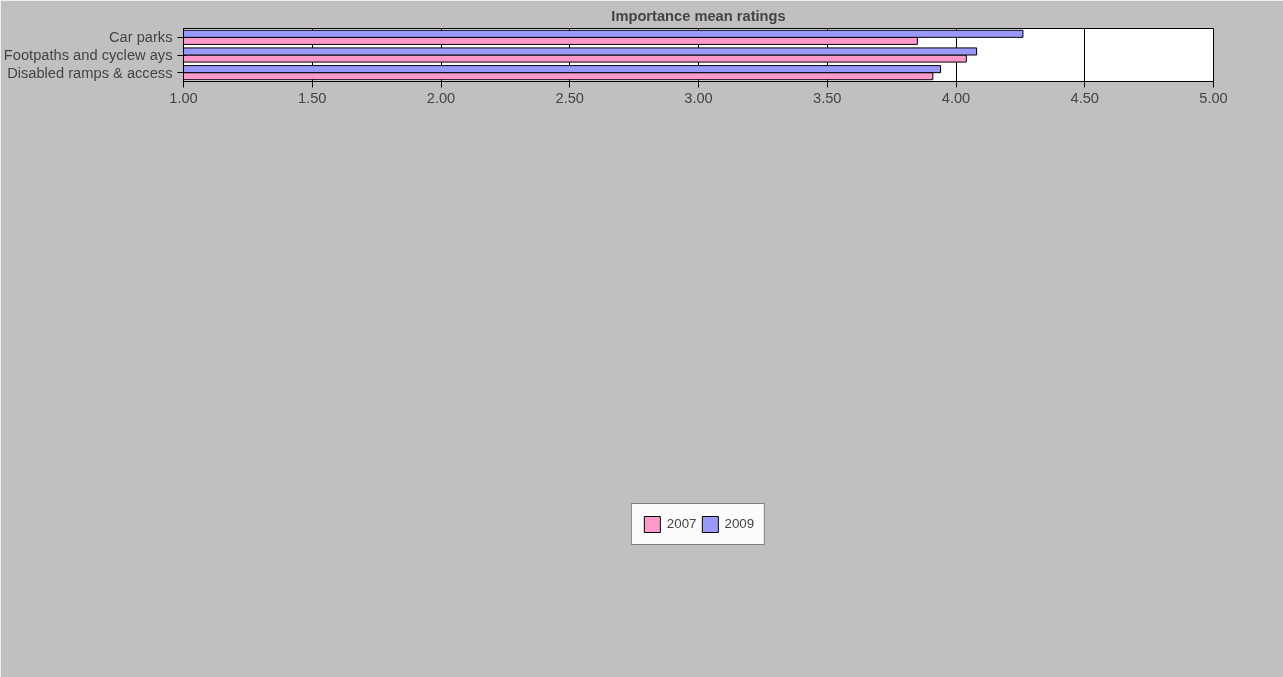  Describe the element at coordinates (88, 55) in the screenshot. I see `y-tick-label: Footpaths and cyclew ays` at that location.